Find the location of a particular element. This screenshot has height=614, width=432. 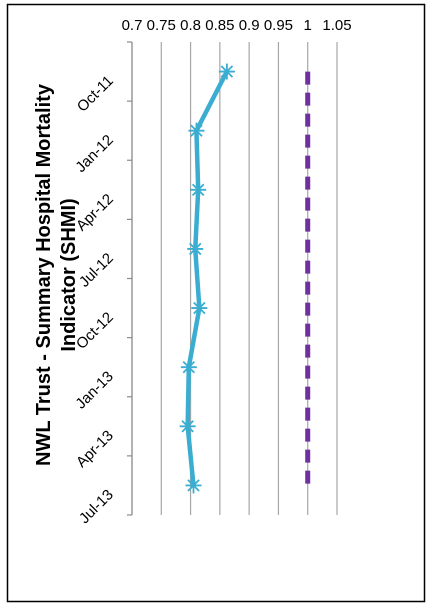

y-tick-label: 0.8 is located at coordinates (190, 25).